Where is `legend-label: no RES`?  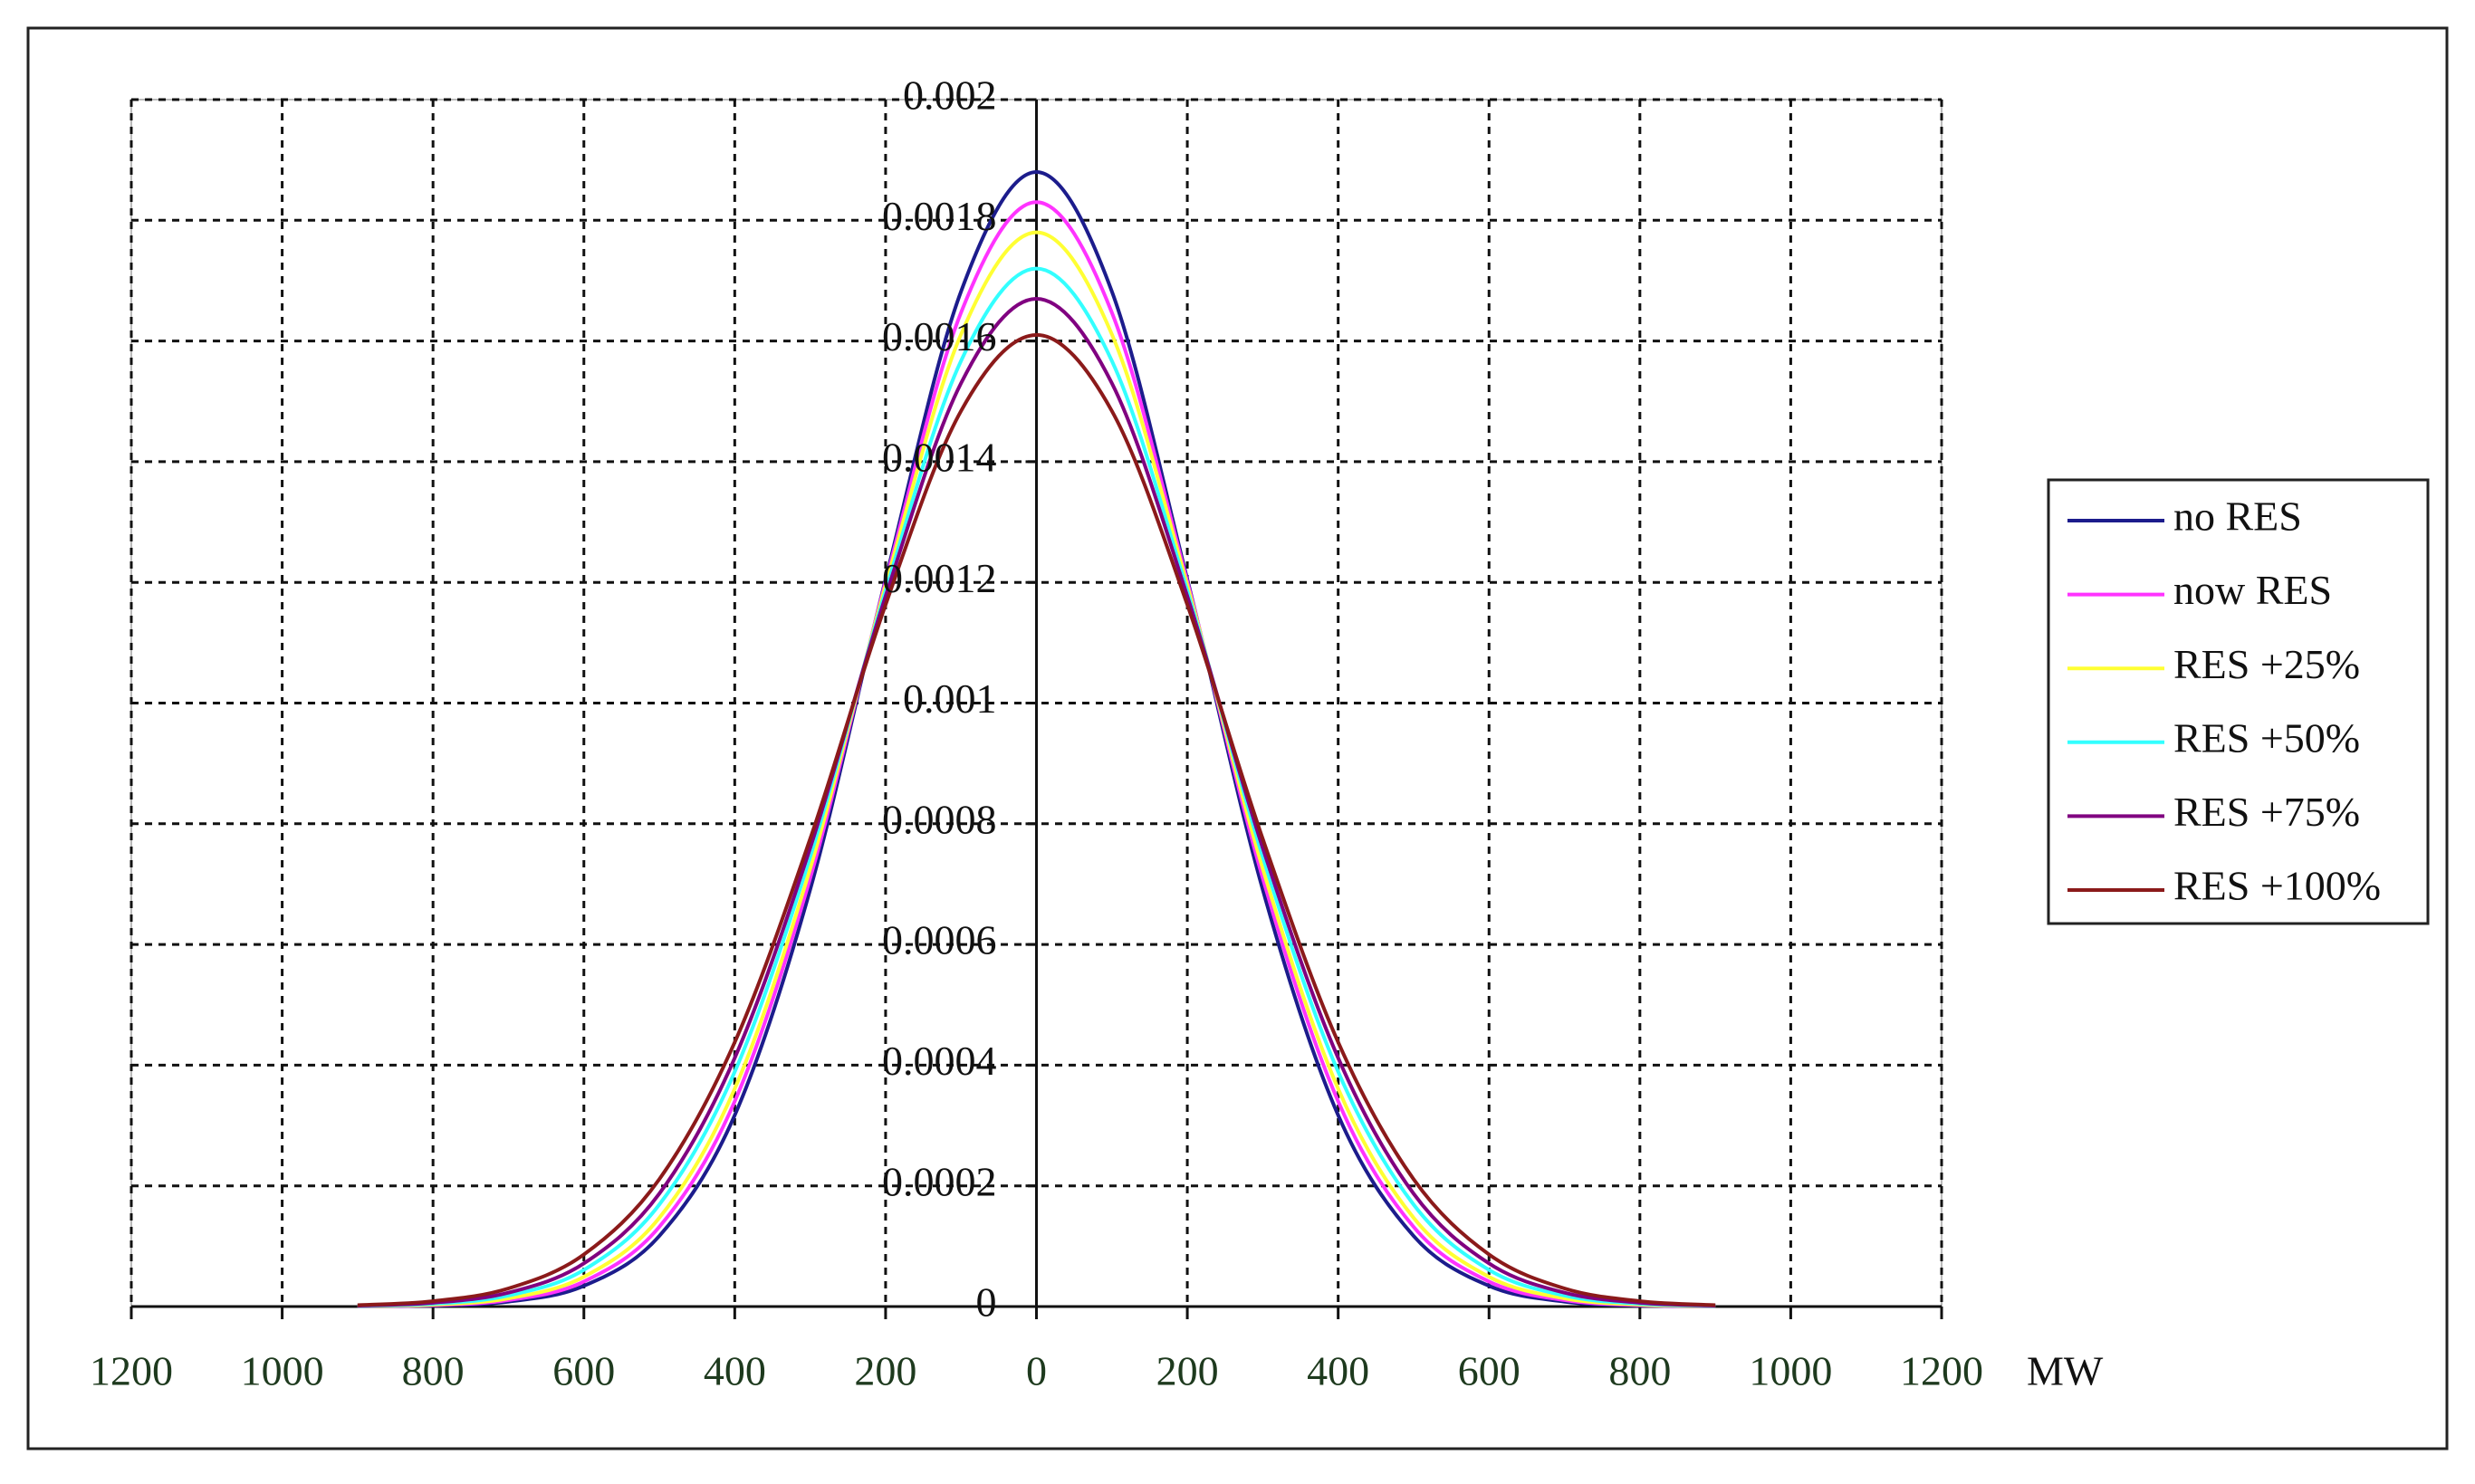 legend-label: no RES is located at coordinates (2238, 516).